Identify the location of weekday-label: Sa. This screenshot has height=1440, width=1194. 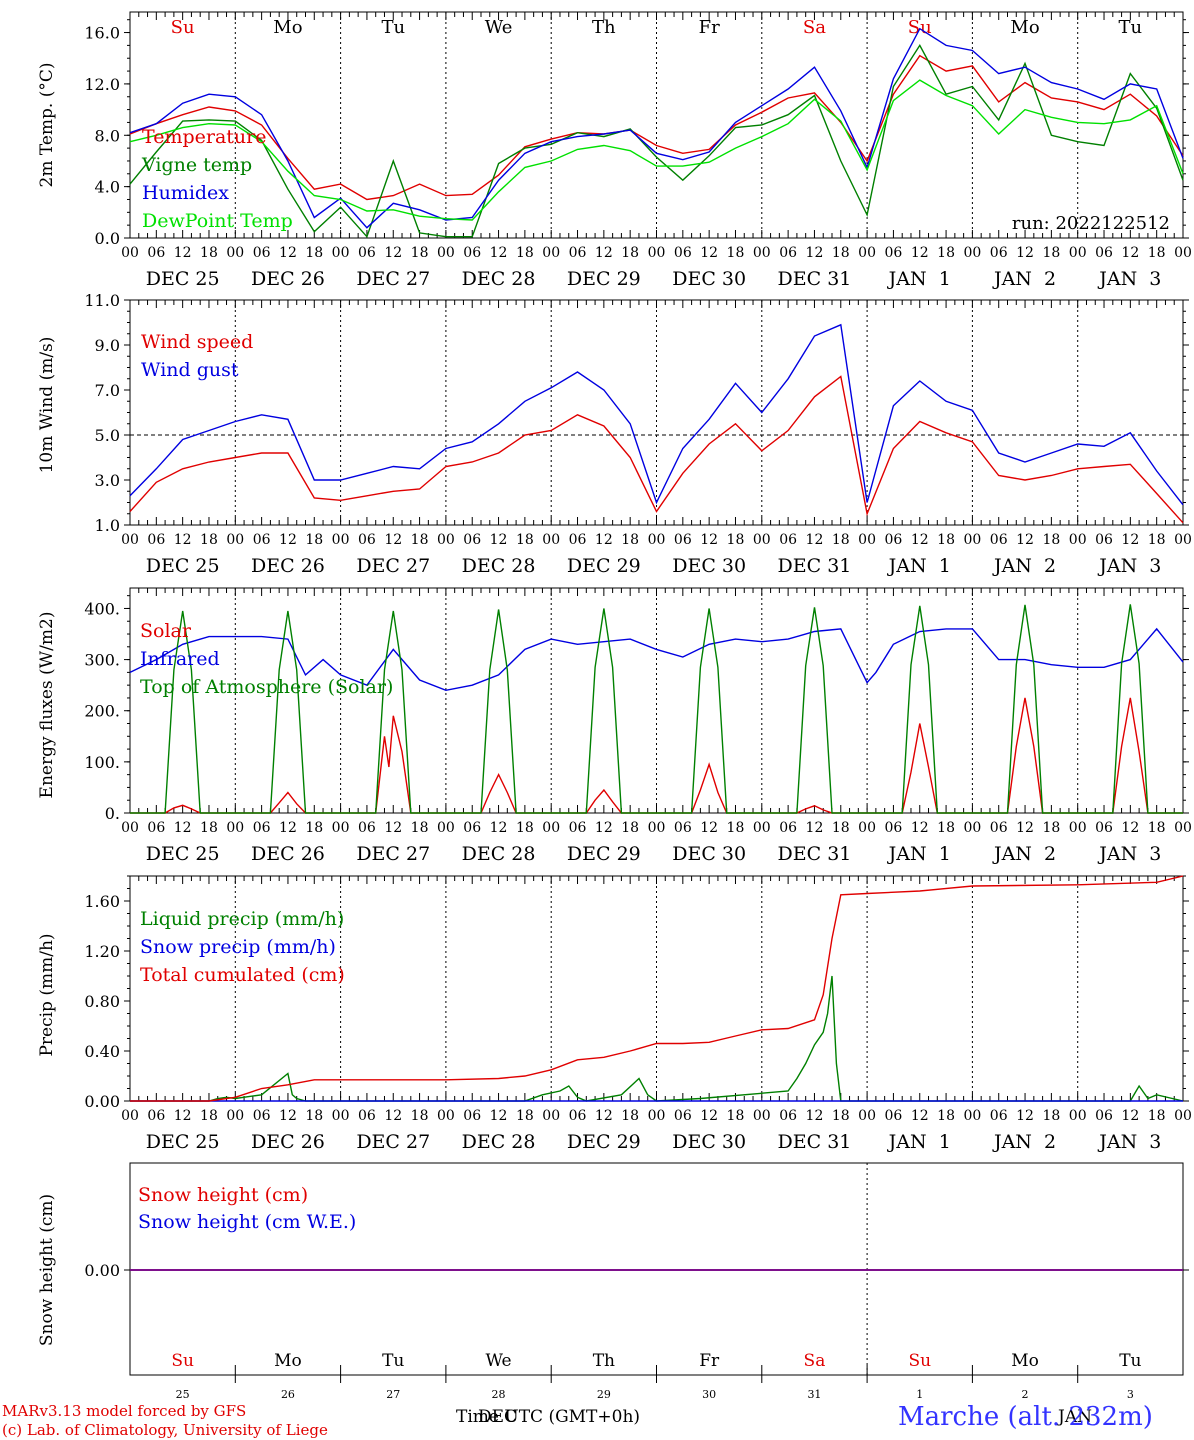
(815, 1361).